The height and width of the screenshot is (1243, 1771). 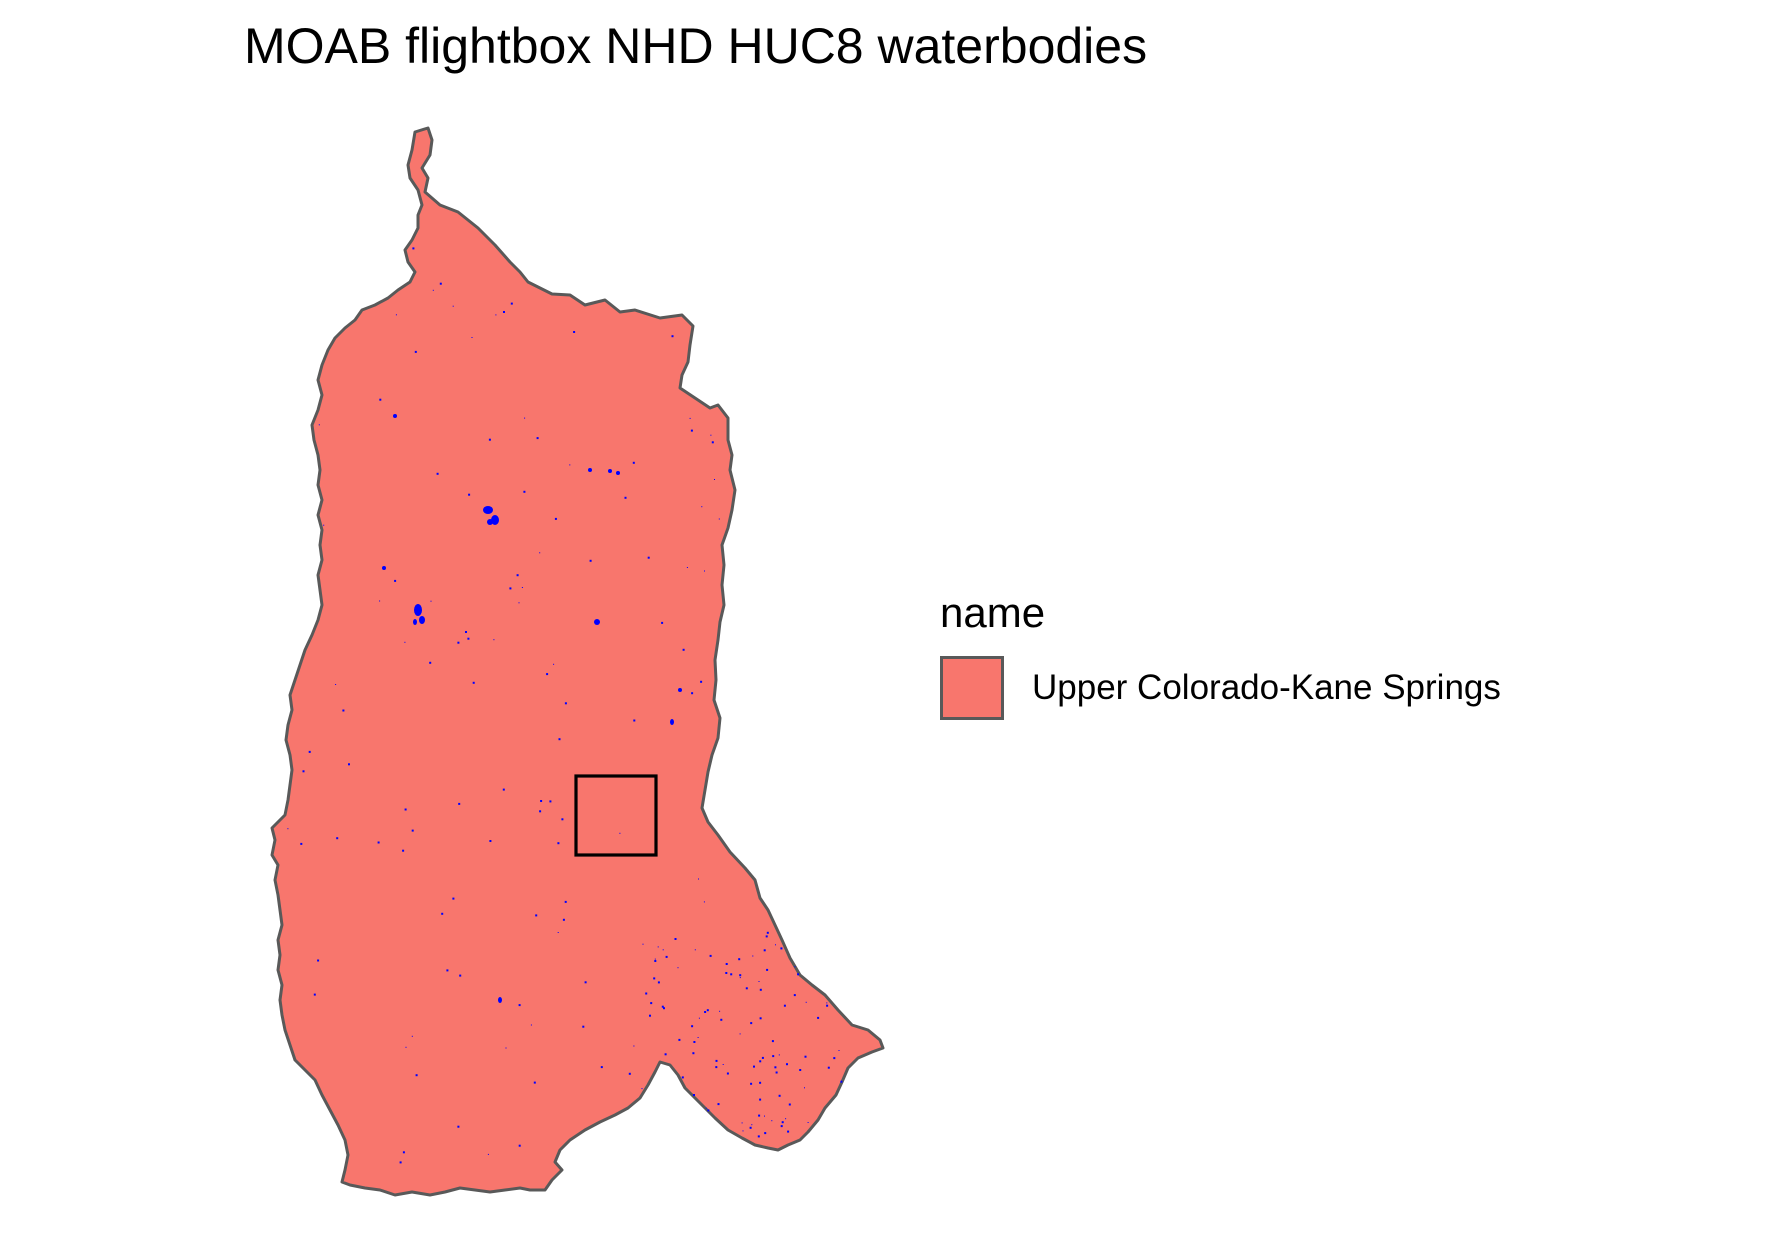 What do you see at coordinates (972, 688) in the screenshot?
I see `legend-key-swatch` at bounding box center [972, 688].